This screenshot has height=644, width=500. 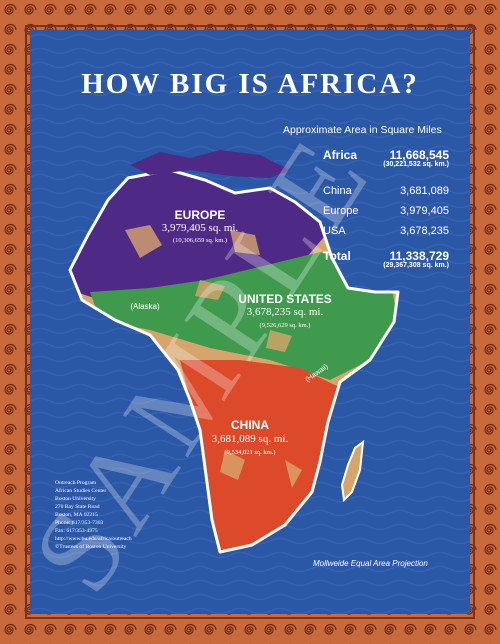 What do you see at coordinates (386, 237) in the screenshot?
I see `table-row: USA 3,678,235` at bounding box center [386, 237].